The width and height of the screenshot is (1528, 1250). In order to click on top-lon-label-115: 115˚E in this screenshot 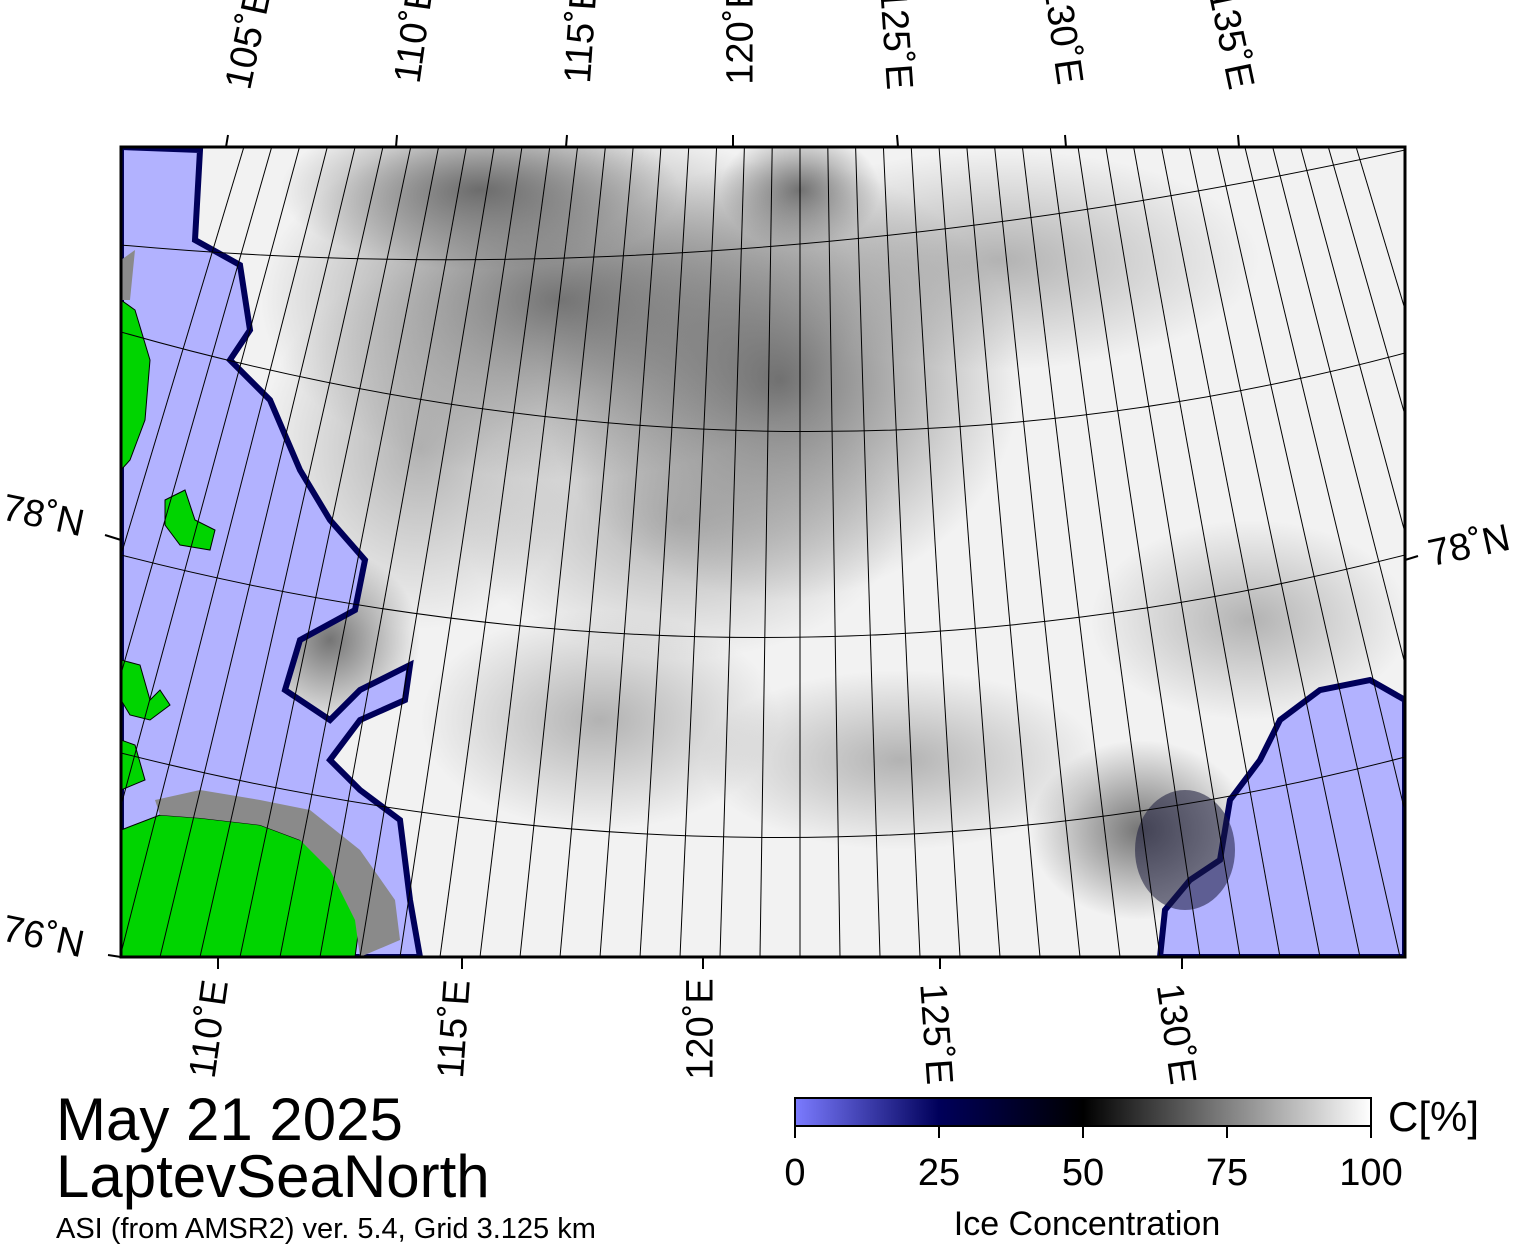, I will do `click(581, 42)`.